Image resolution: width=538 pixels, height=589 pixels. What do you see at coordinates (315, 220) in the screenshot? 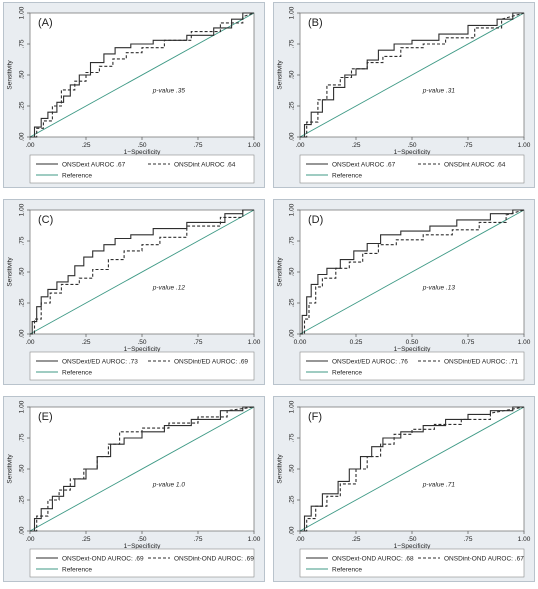
I see `panel-label: (D)` at bounding box center [315, 220].